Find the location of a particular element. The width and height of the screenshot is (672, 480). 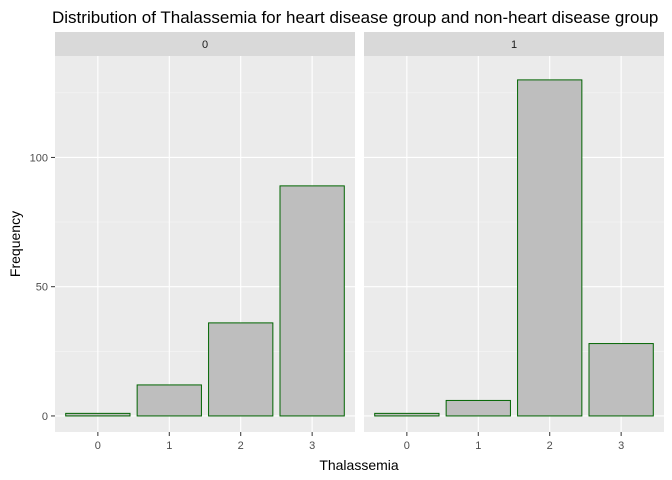

y-tick-label: 100 is located at coordinates (39, 158).